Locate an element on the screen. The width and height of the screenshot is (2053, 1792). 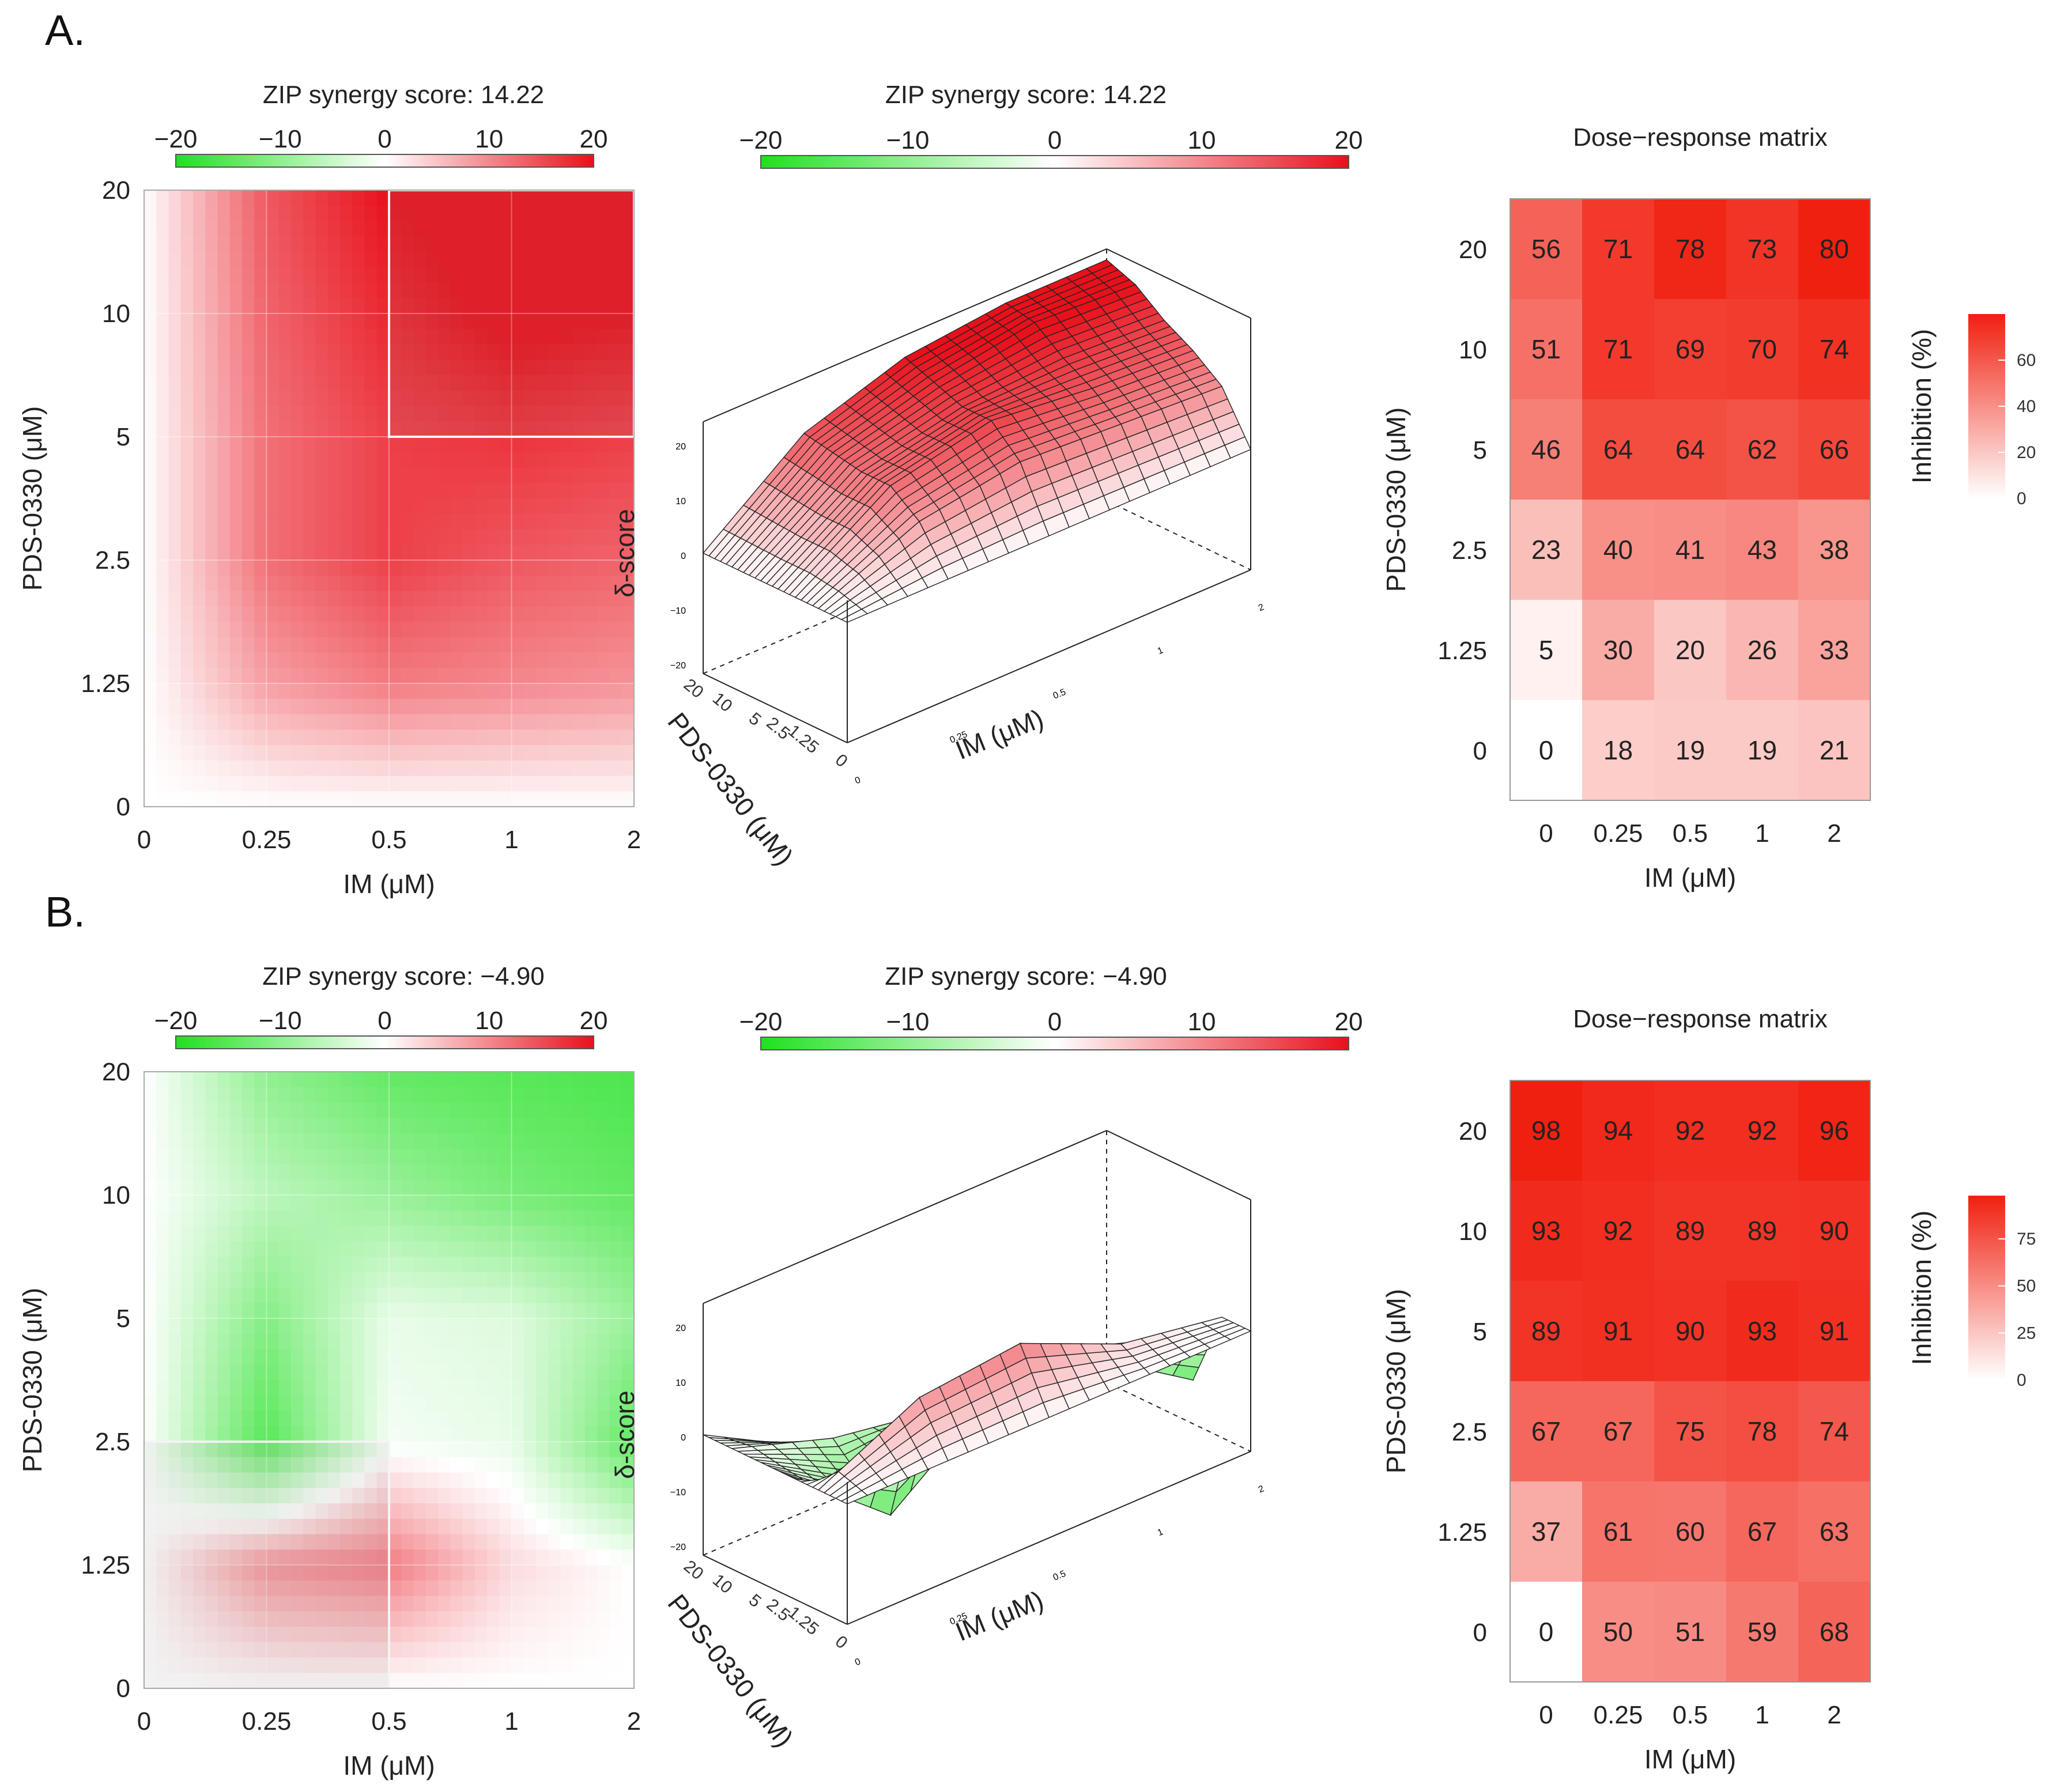
x-tick-label: 1 is located at coordinates (1160, 650).